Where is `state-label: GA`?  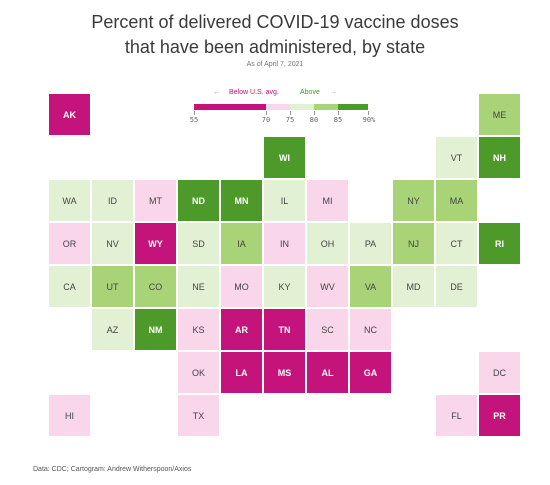 state-label: GA is located at coordinates (370, 372).